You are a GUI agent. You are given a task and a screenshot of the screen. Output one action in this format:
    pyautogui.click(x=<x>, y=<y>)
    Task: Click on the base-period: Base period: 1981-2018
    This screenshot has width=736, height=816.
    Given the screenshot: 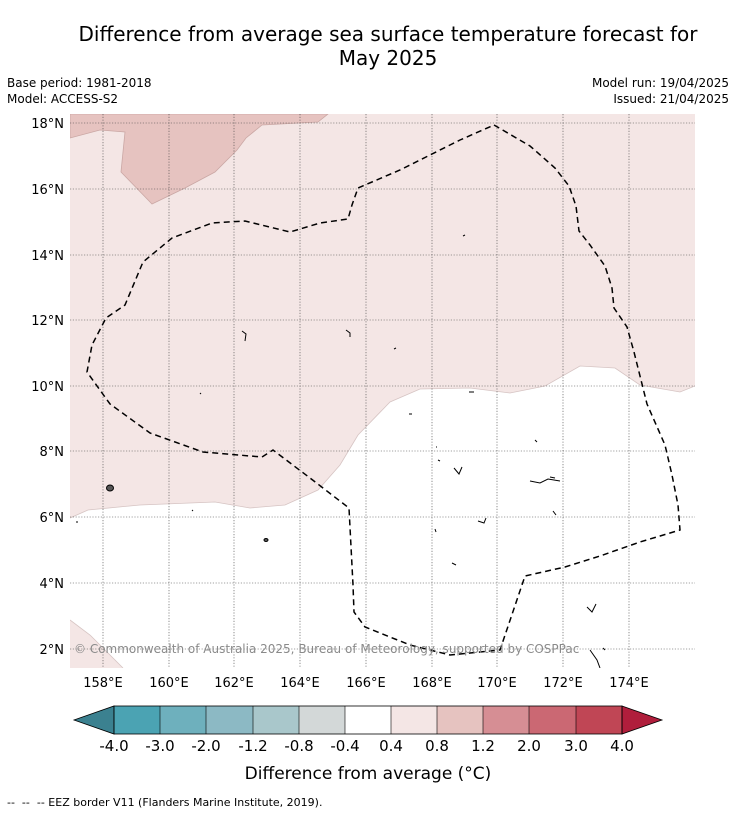 What is the action you would take?
    pyautogui.click(x=79, y=83)
    